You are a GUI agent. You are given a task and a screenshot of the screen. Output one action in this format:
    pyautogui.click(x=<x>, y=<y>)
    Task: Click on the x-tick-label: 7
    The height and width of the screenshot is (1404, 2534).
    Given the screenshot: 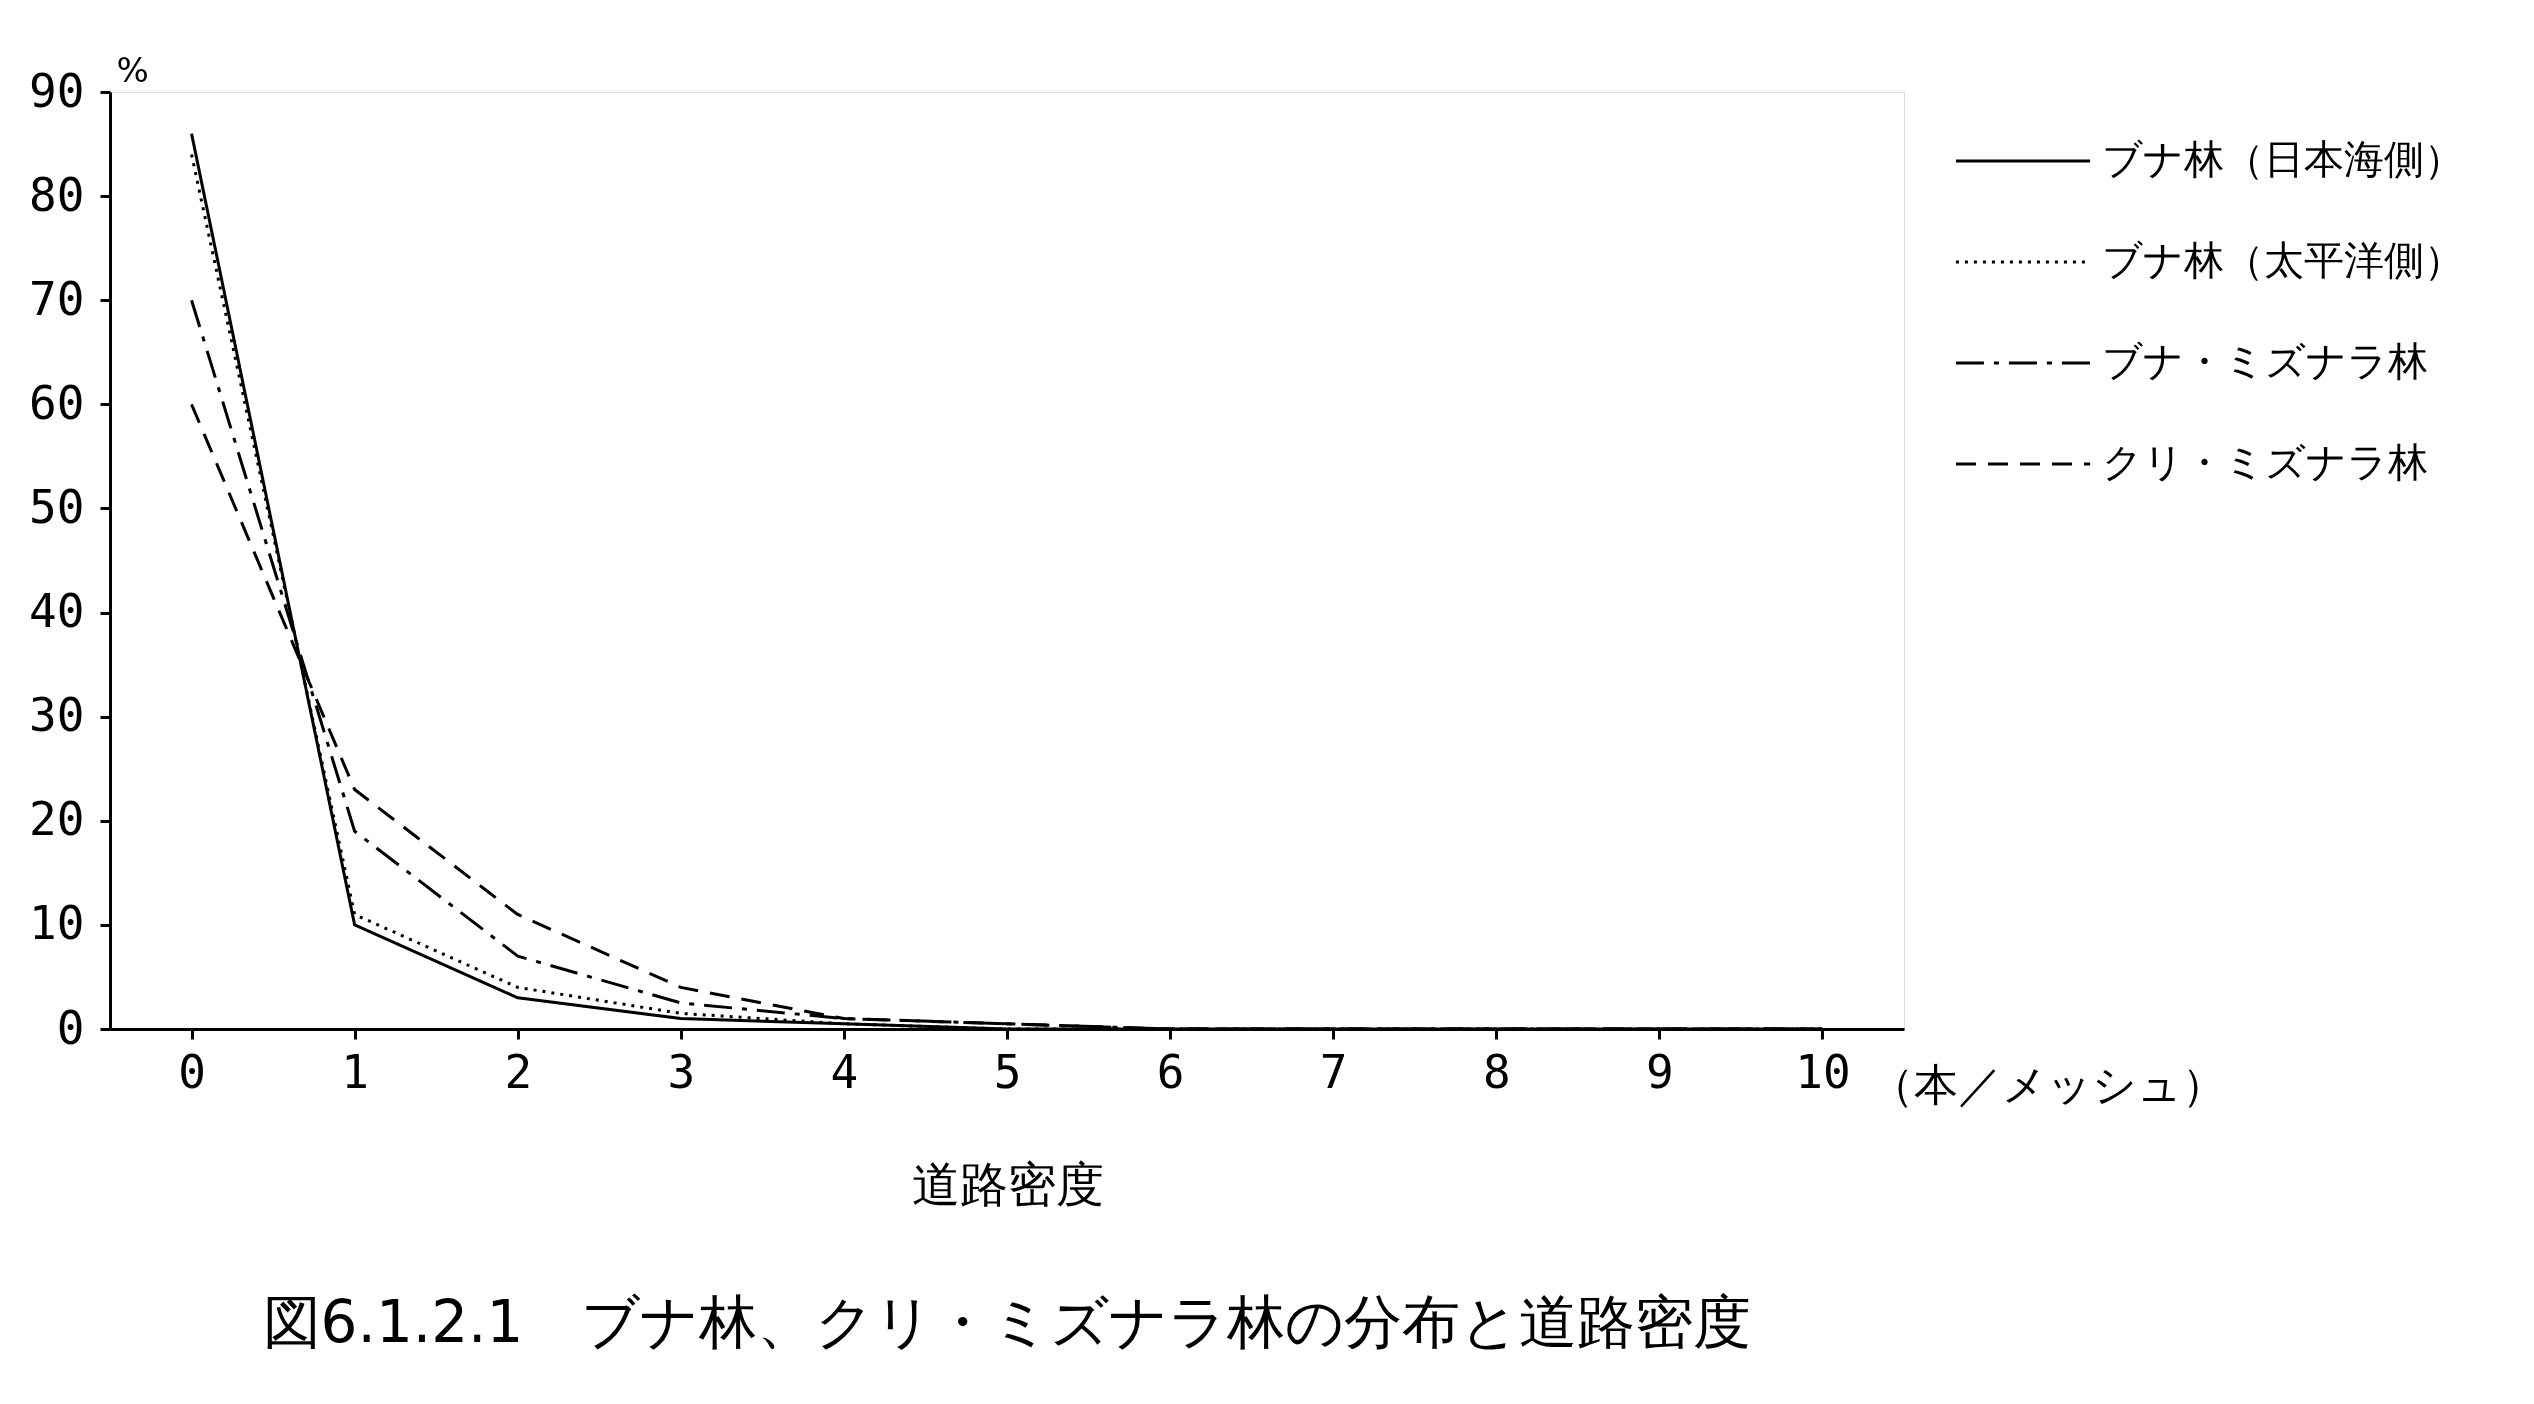 What is the action you would take?
    pyautogui.click(x=1333, y=1071)
    